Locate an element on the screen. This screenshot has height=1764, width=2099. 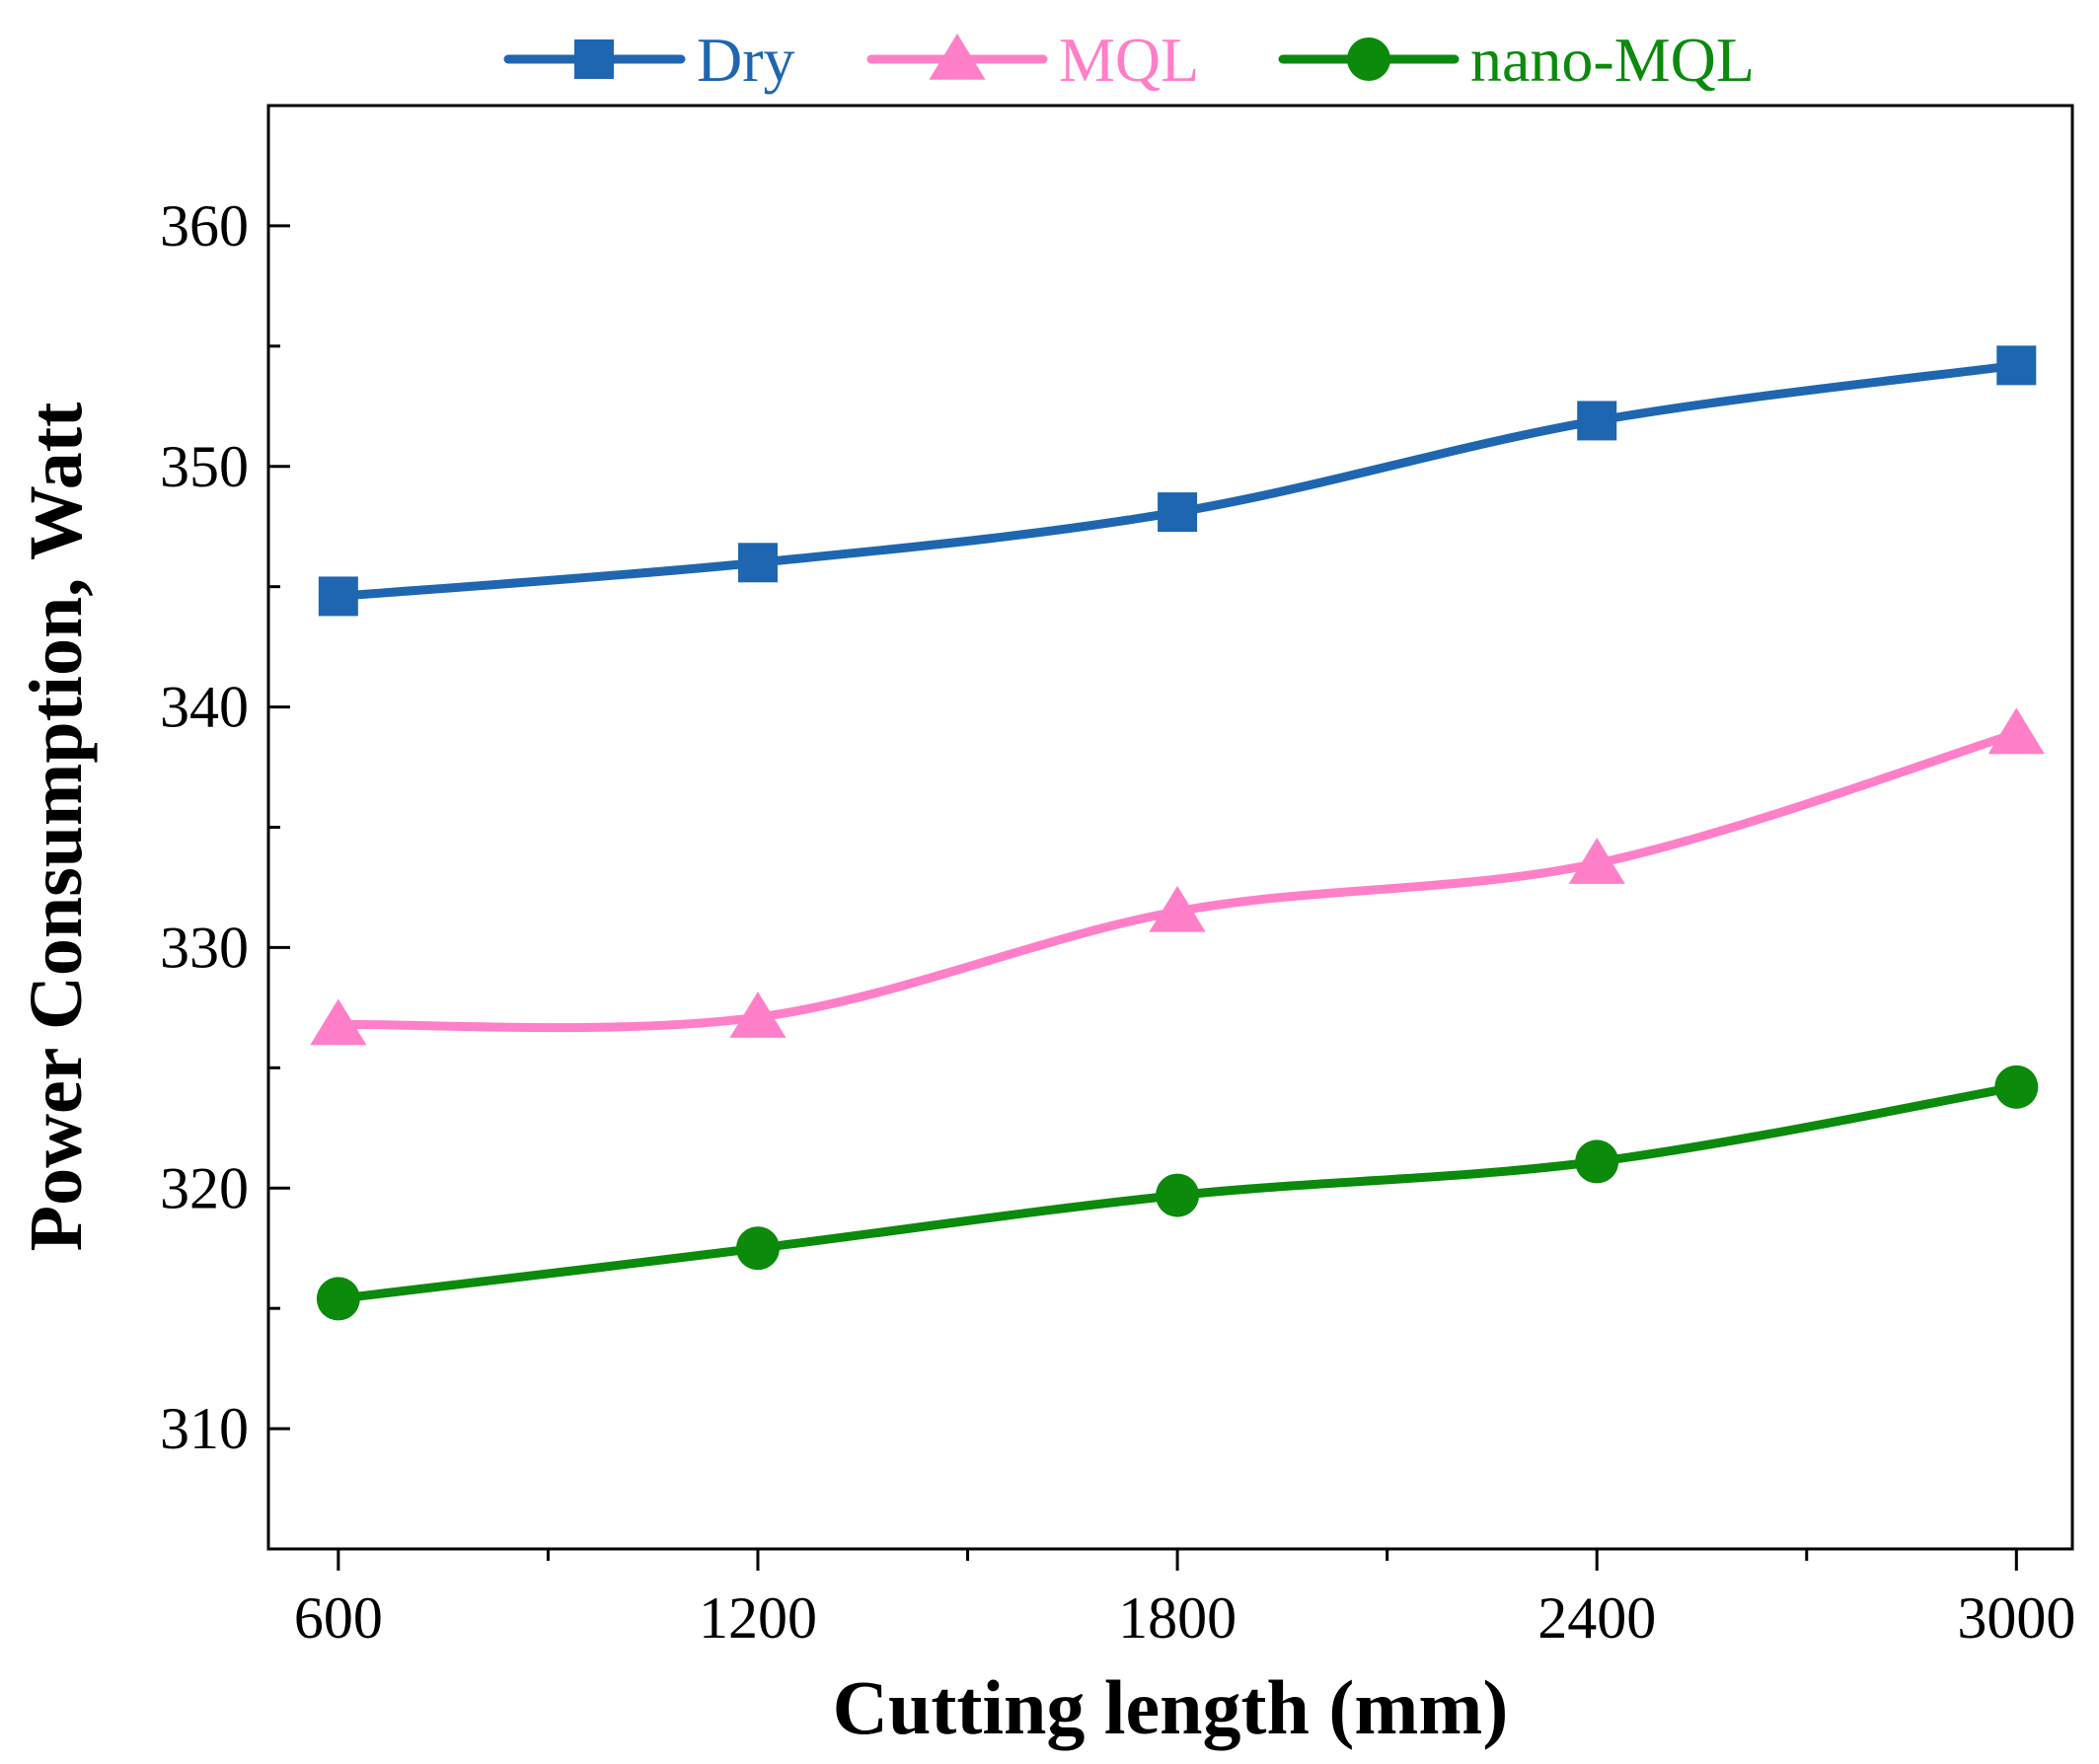
y-tick-label: 340 is located at coordinates (204, 707).